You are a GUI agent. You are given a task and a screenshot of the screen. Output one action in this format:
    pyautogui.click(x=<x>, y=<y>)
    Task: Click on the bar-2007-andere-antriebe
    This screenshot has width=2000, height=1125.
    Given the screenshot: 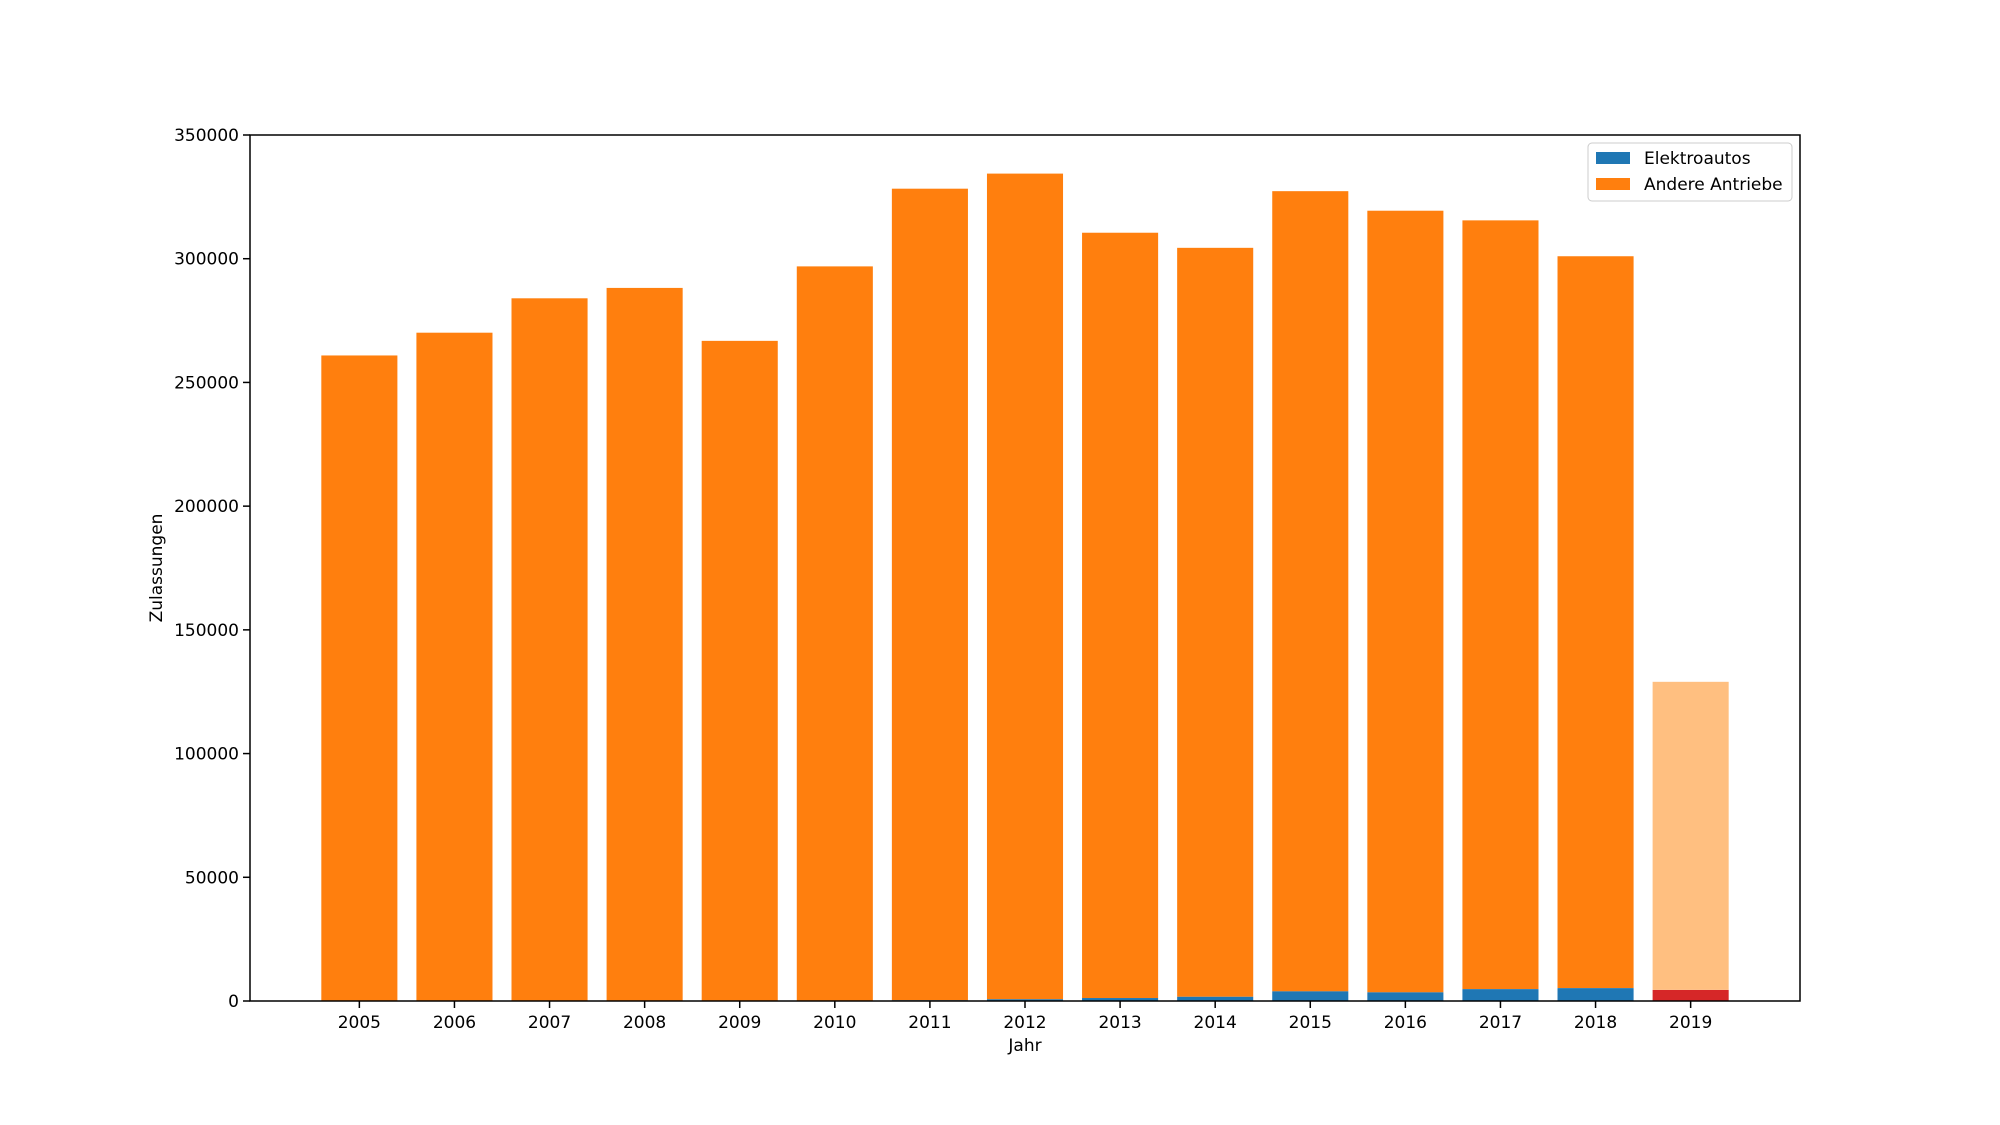 What is the action you would take?
    pyautogui.click(x=549, y=649)
    